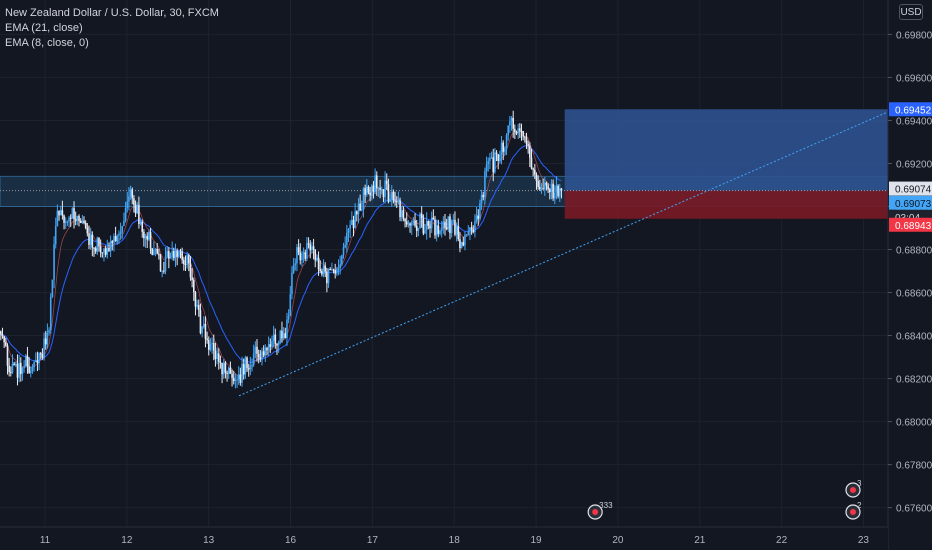  What do you see at coordinates (47, 43) in the screenshot?
I see `ema-8-indicator: EMA (8, close, 0)` at bounding box center [47, 43].